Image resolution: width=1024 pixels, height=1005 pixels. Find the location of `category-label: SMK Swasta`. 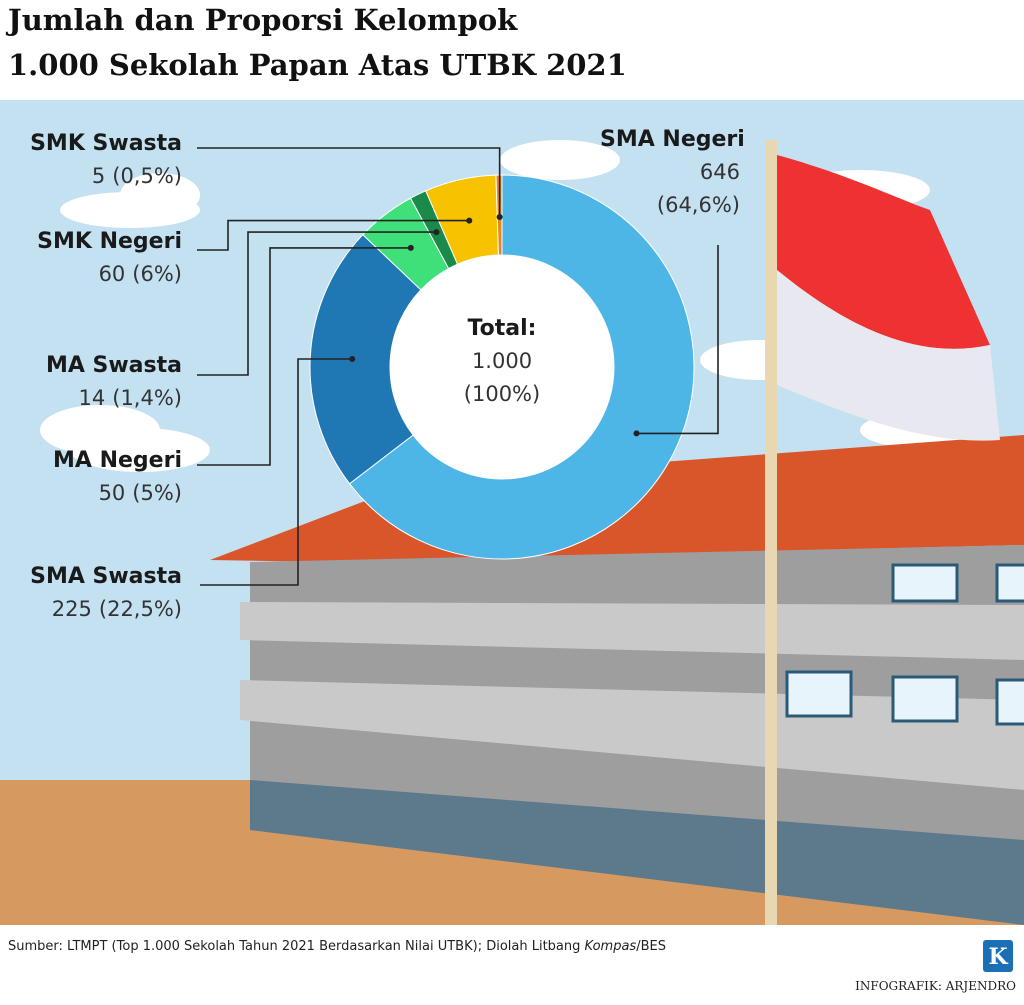

category-label: SMK Swasta is located at coordinates (106, 143).